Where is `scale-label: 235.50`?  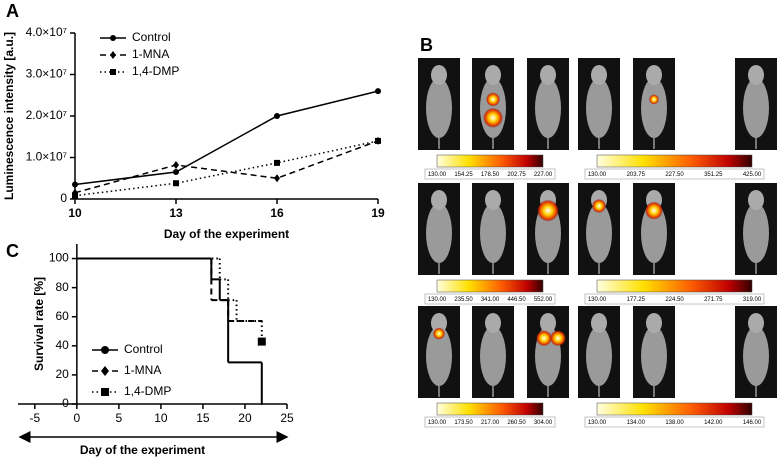
scale-label: 235.50 is located at coordinates (463, 300).